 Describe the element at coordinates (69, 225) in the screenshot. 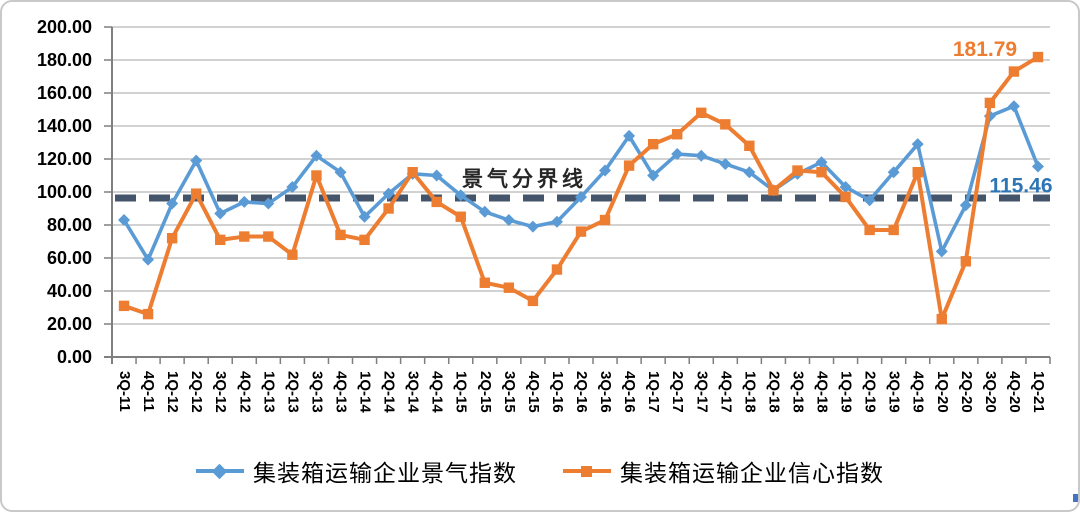

I see `y-axis-tick-label: 80.00` at that location.